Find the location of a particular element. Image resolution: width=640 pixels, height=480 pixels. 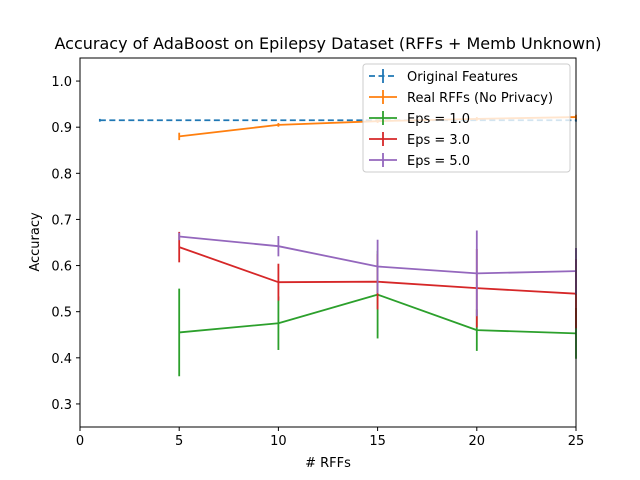

x-tick-label: 10 is located at coordinates (278, 441).